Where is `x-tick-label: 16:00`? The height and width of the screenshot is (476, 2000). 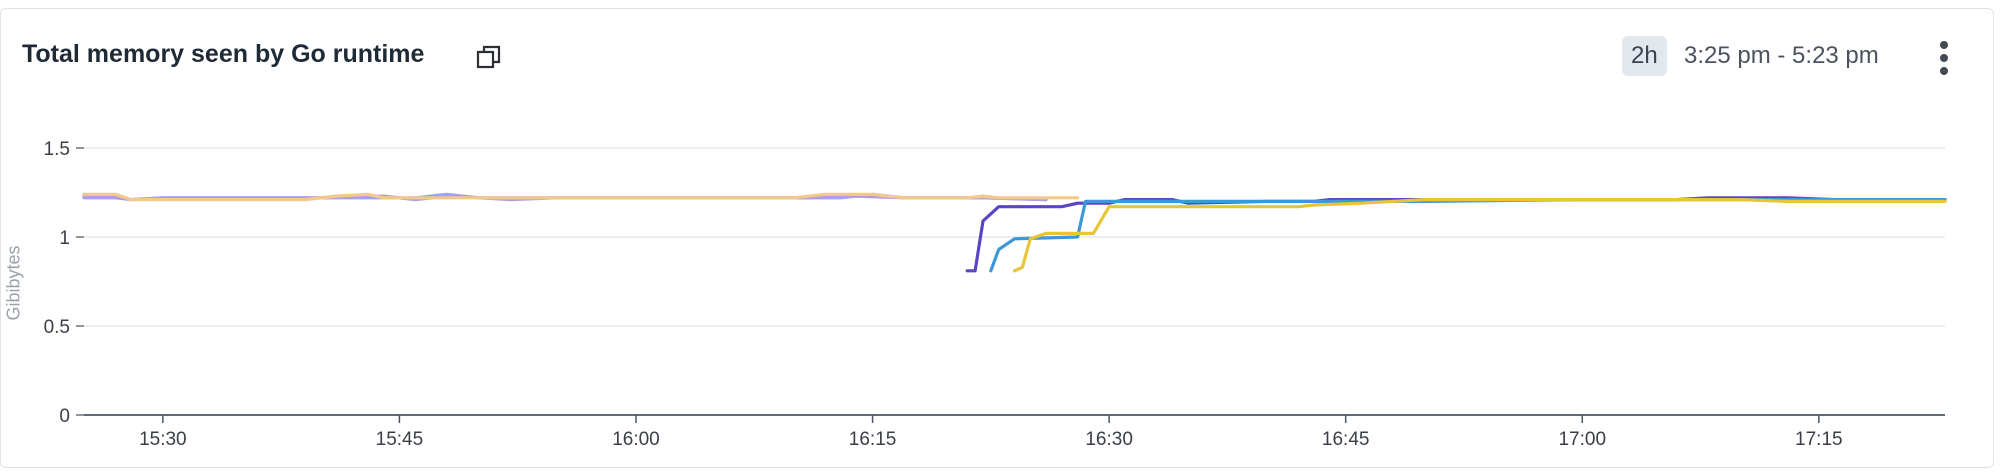 x-tick-label: 16:00 is located at coordinates (636, 439).